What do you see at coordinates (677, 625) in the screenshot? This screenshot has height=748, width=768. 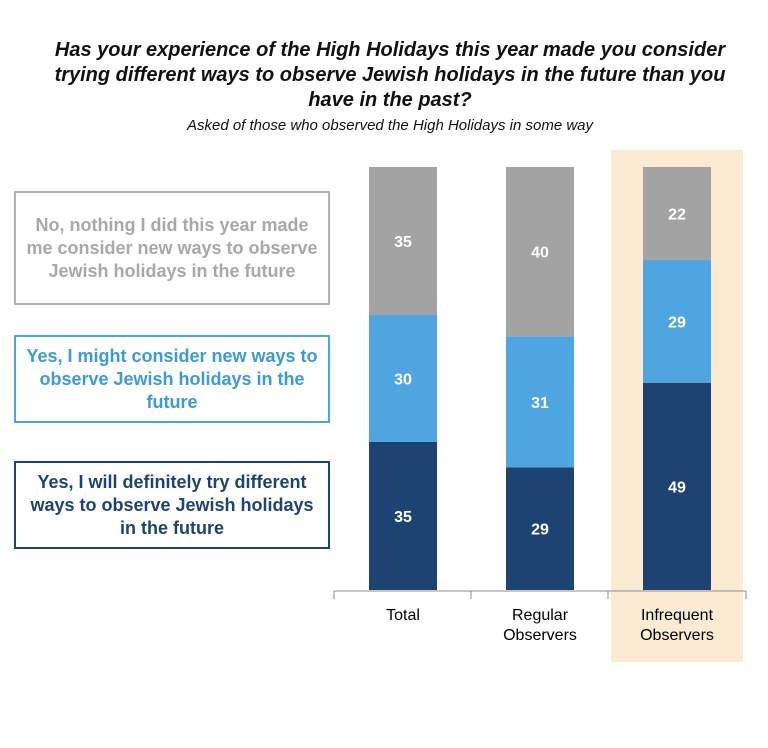 I see `x-tick-label-infrequent-observers: Infrequent Observers` at bounding box center [677, 625].